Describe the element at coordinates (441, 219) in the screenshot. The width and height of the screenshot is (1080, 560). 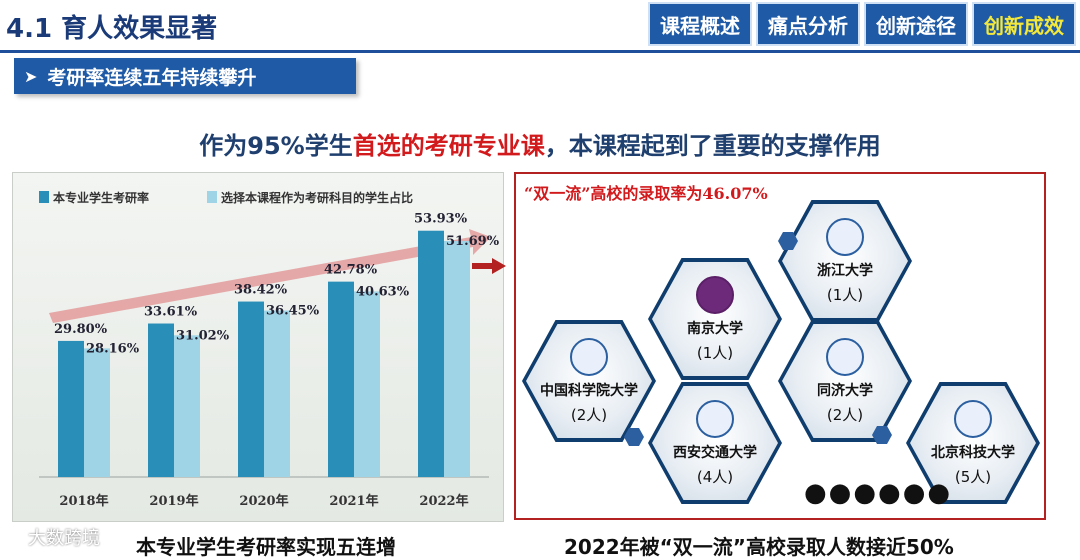
I see `data-label-1-5: 53.93%` at that location.